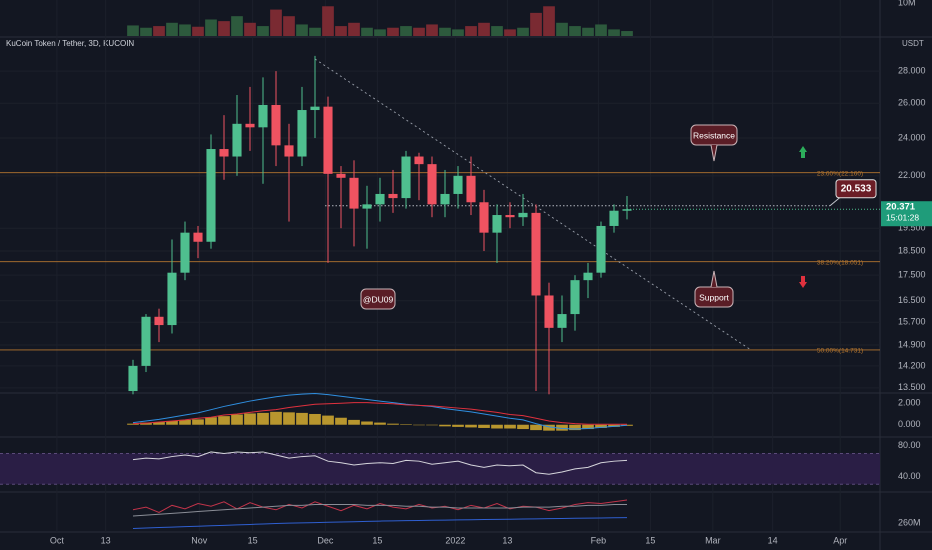 The width and height of the screenshot is (932, 550). I want to click on rsi-tick-label: 40.00, so click(909, 476).